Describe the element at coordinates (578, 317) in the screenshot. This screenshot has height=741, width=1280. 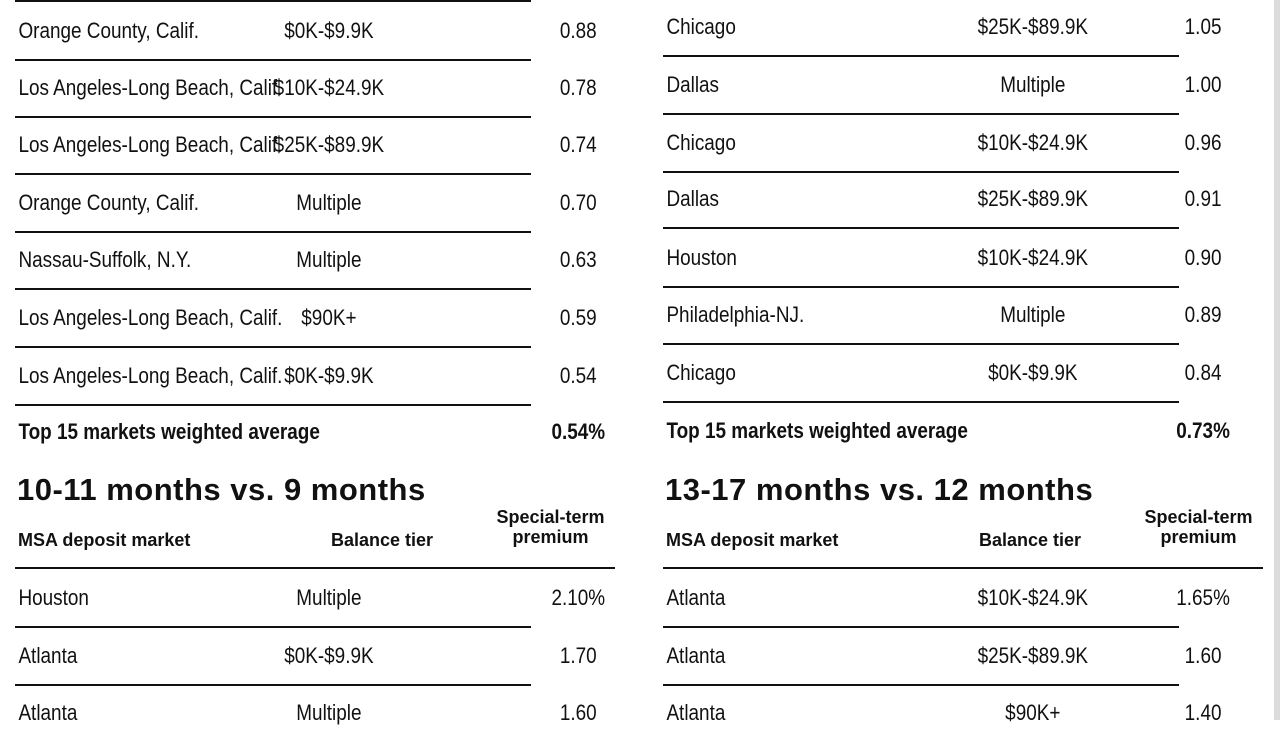
I see `premium-cell: 0.59` at that location.